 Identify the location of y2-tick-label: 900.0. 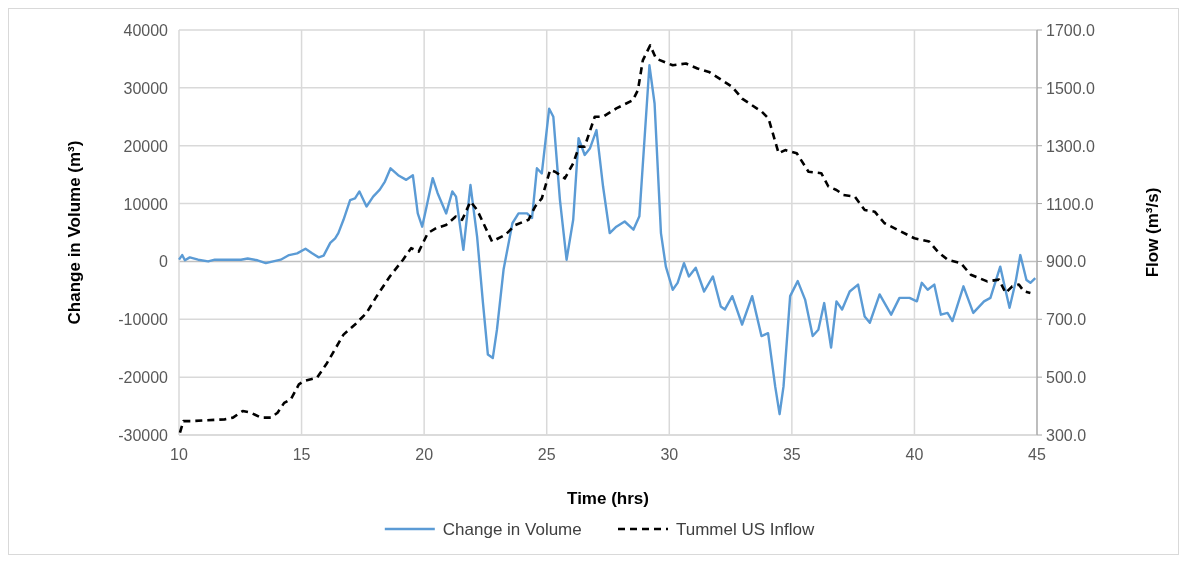
(1066, 262).